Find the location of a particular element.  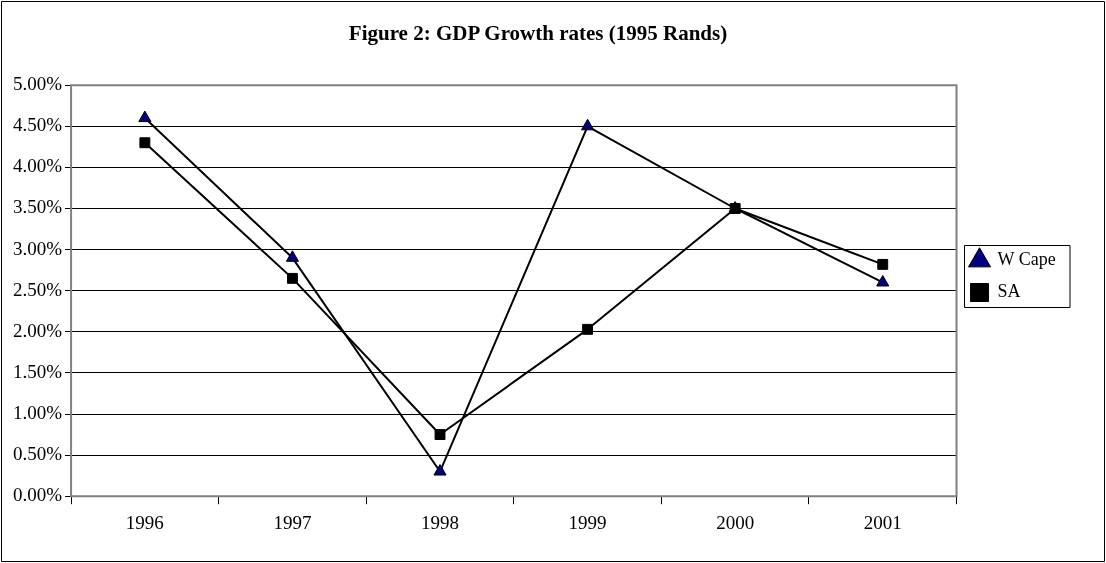

y-tick-label: 2.00% is located at coordinates (38, 330).